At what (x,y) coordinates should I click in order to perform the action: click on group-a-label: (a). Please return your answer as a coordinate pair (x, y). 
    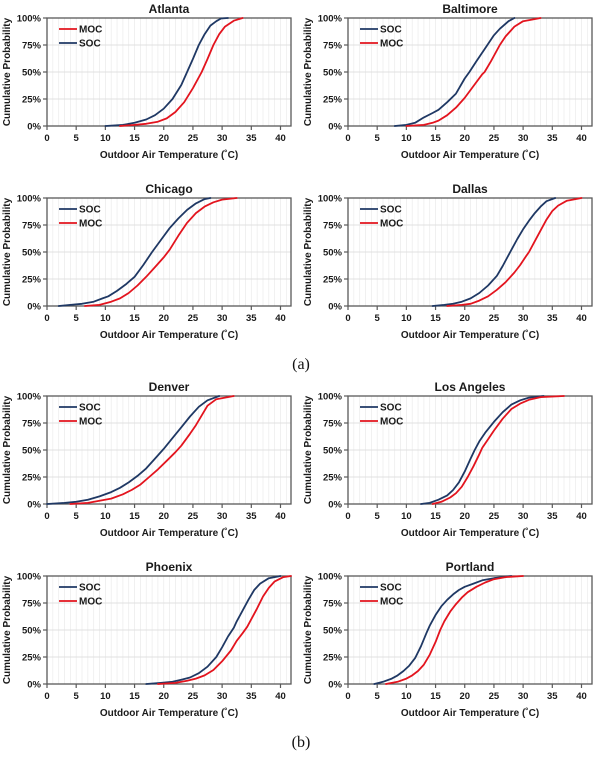
    Looking at the image, I should click on (301, 364).